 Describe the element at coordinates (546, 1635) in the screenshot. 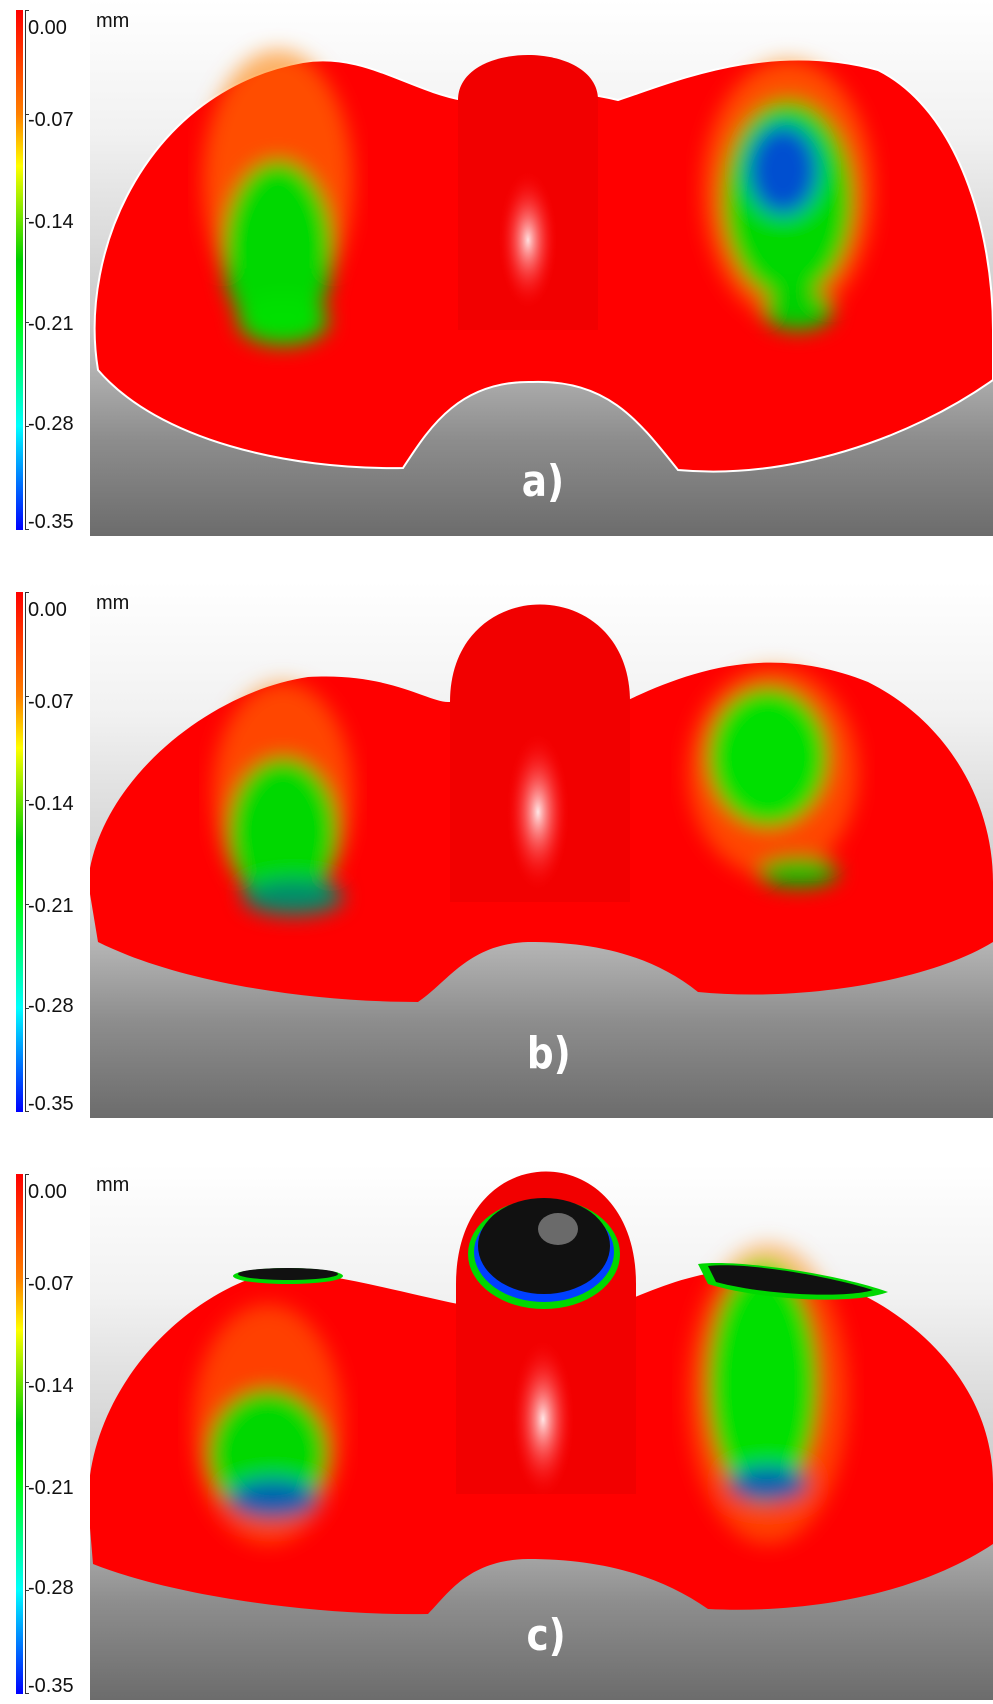

I see `panel-label: c)` at that location.